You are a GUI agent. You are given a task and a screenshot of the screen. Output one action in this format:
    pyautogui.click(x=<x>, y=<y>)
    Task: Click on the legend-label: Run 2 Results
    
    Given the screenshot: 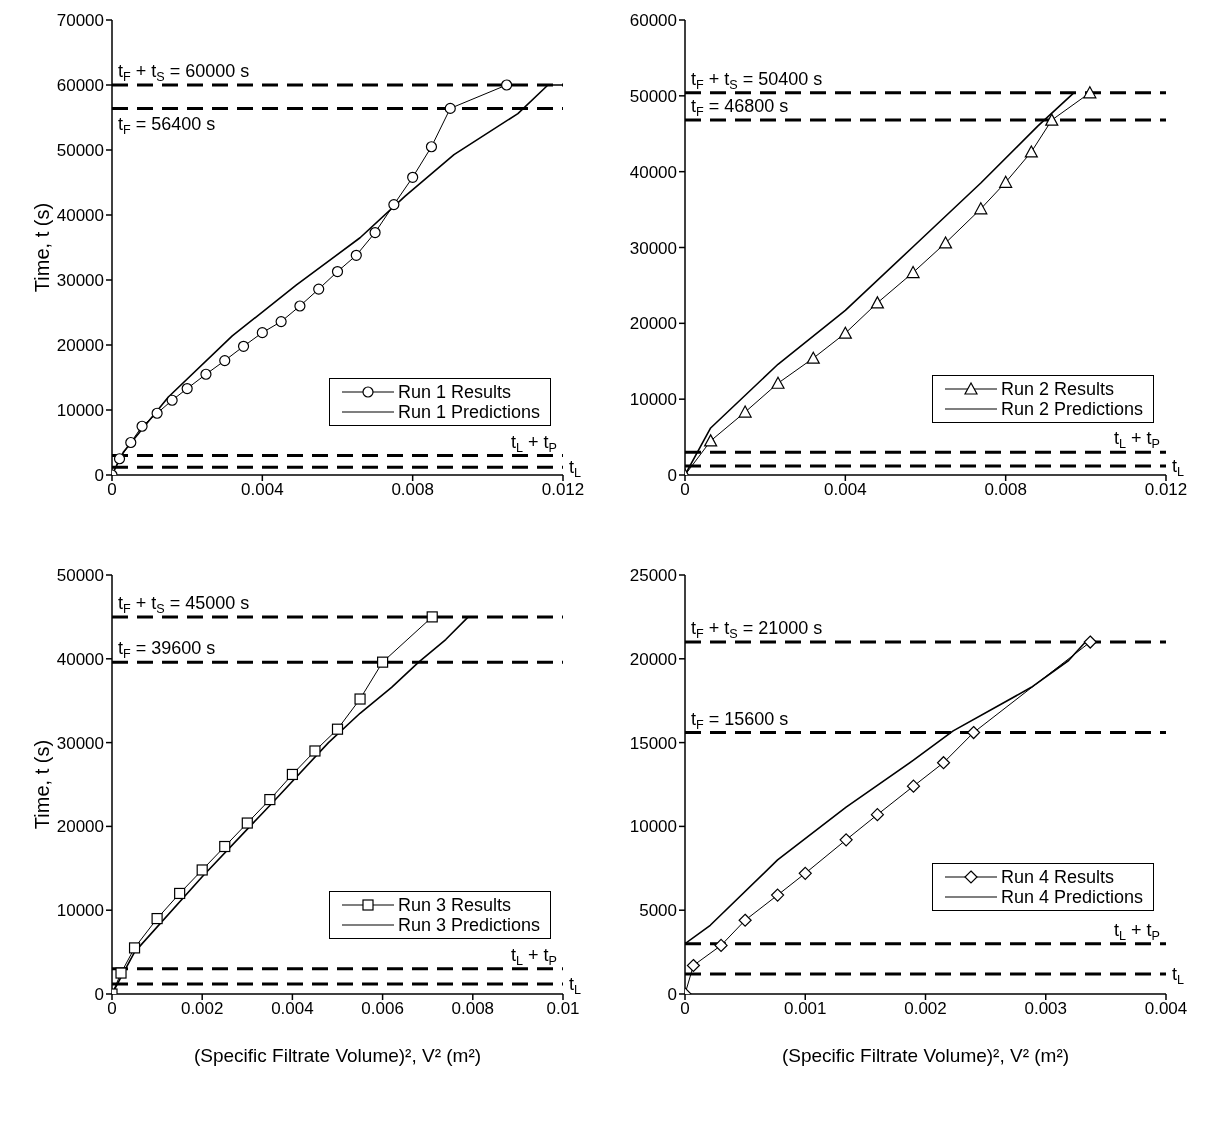 What is the action you would take?
    pyautogui.click(x=1057, y=388)
    